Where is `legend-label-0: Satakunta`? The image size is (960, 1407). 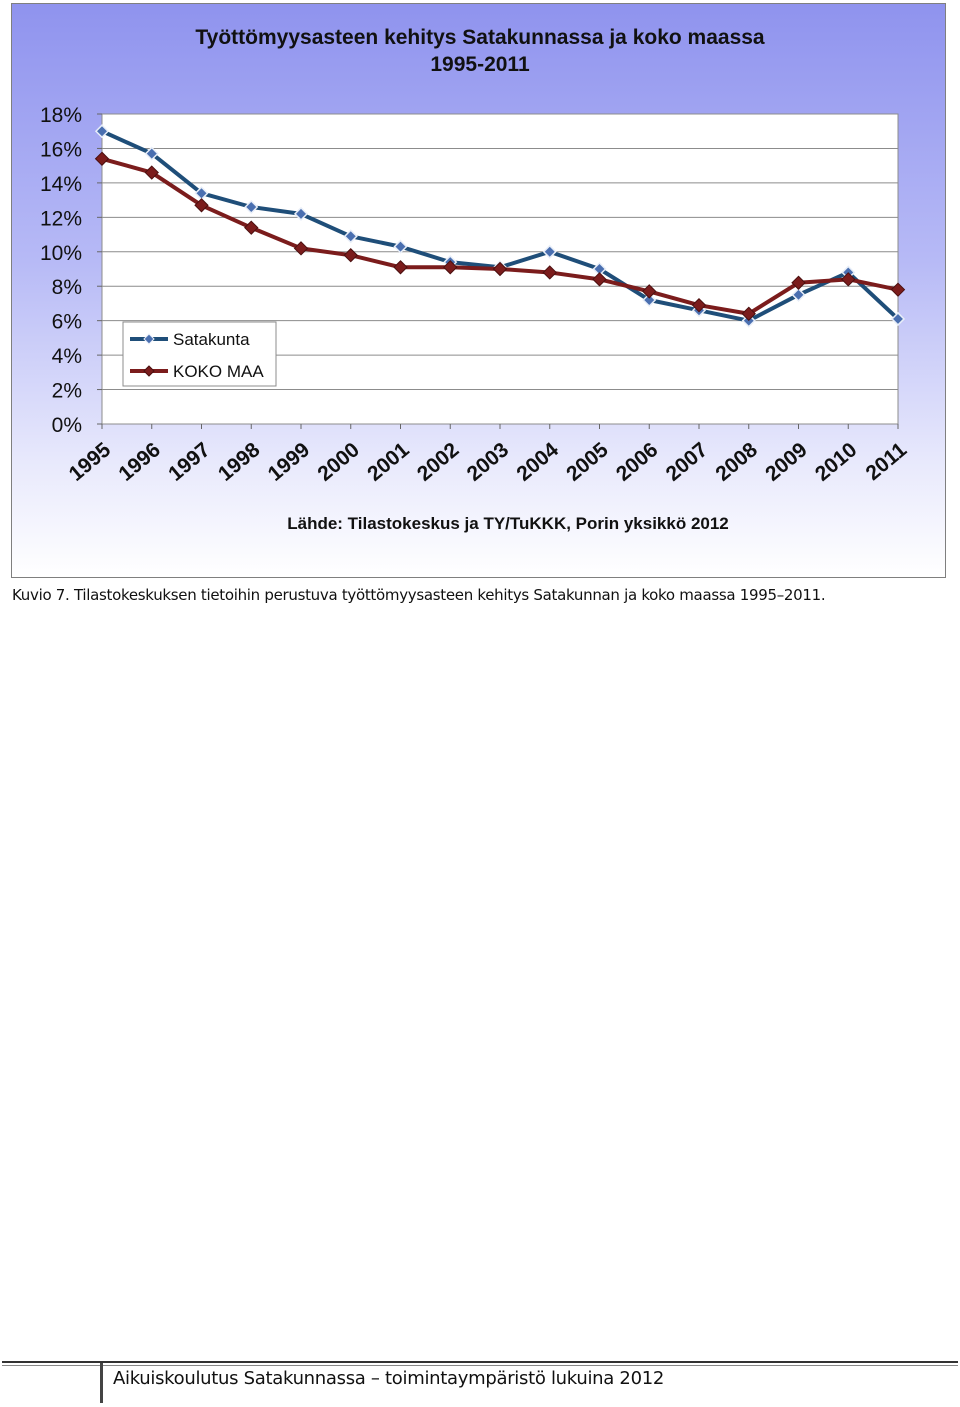
legend-label-0: Satakunta is located at coordinates (211, 339).